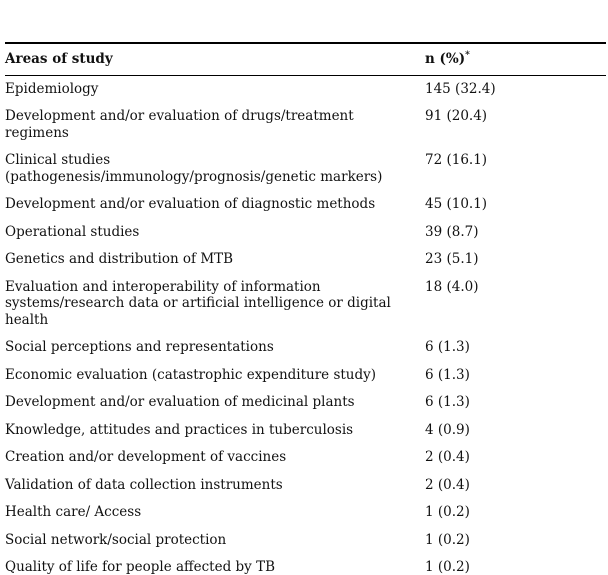 This screenshot has width=608, height=575. Describe the element at coordinates (305, 260) in the screenshot. I see `table-row: Genetics and distribution of MTB 23 (5.1)` at that location.